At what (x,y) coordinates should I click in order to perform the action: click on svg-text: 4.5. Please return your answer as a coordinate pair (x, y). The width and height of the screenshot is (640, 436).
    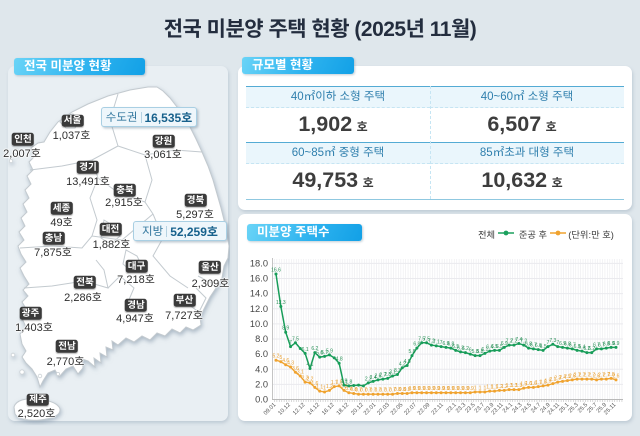
    Looking at the image, I should click on (407, 362).